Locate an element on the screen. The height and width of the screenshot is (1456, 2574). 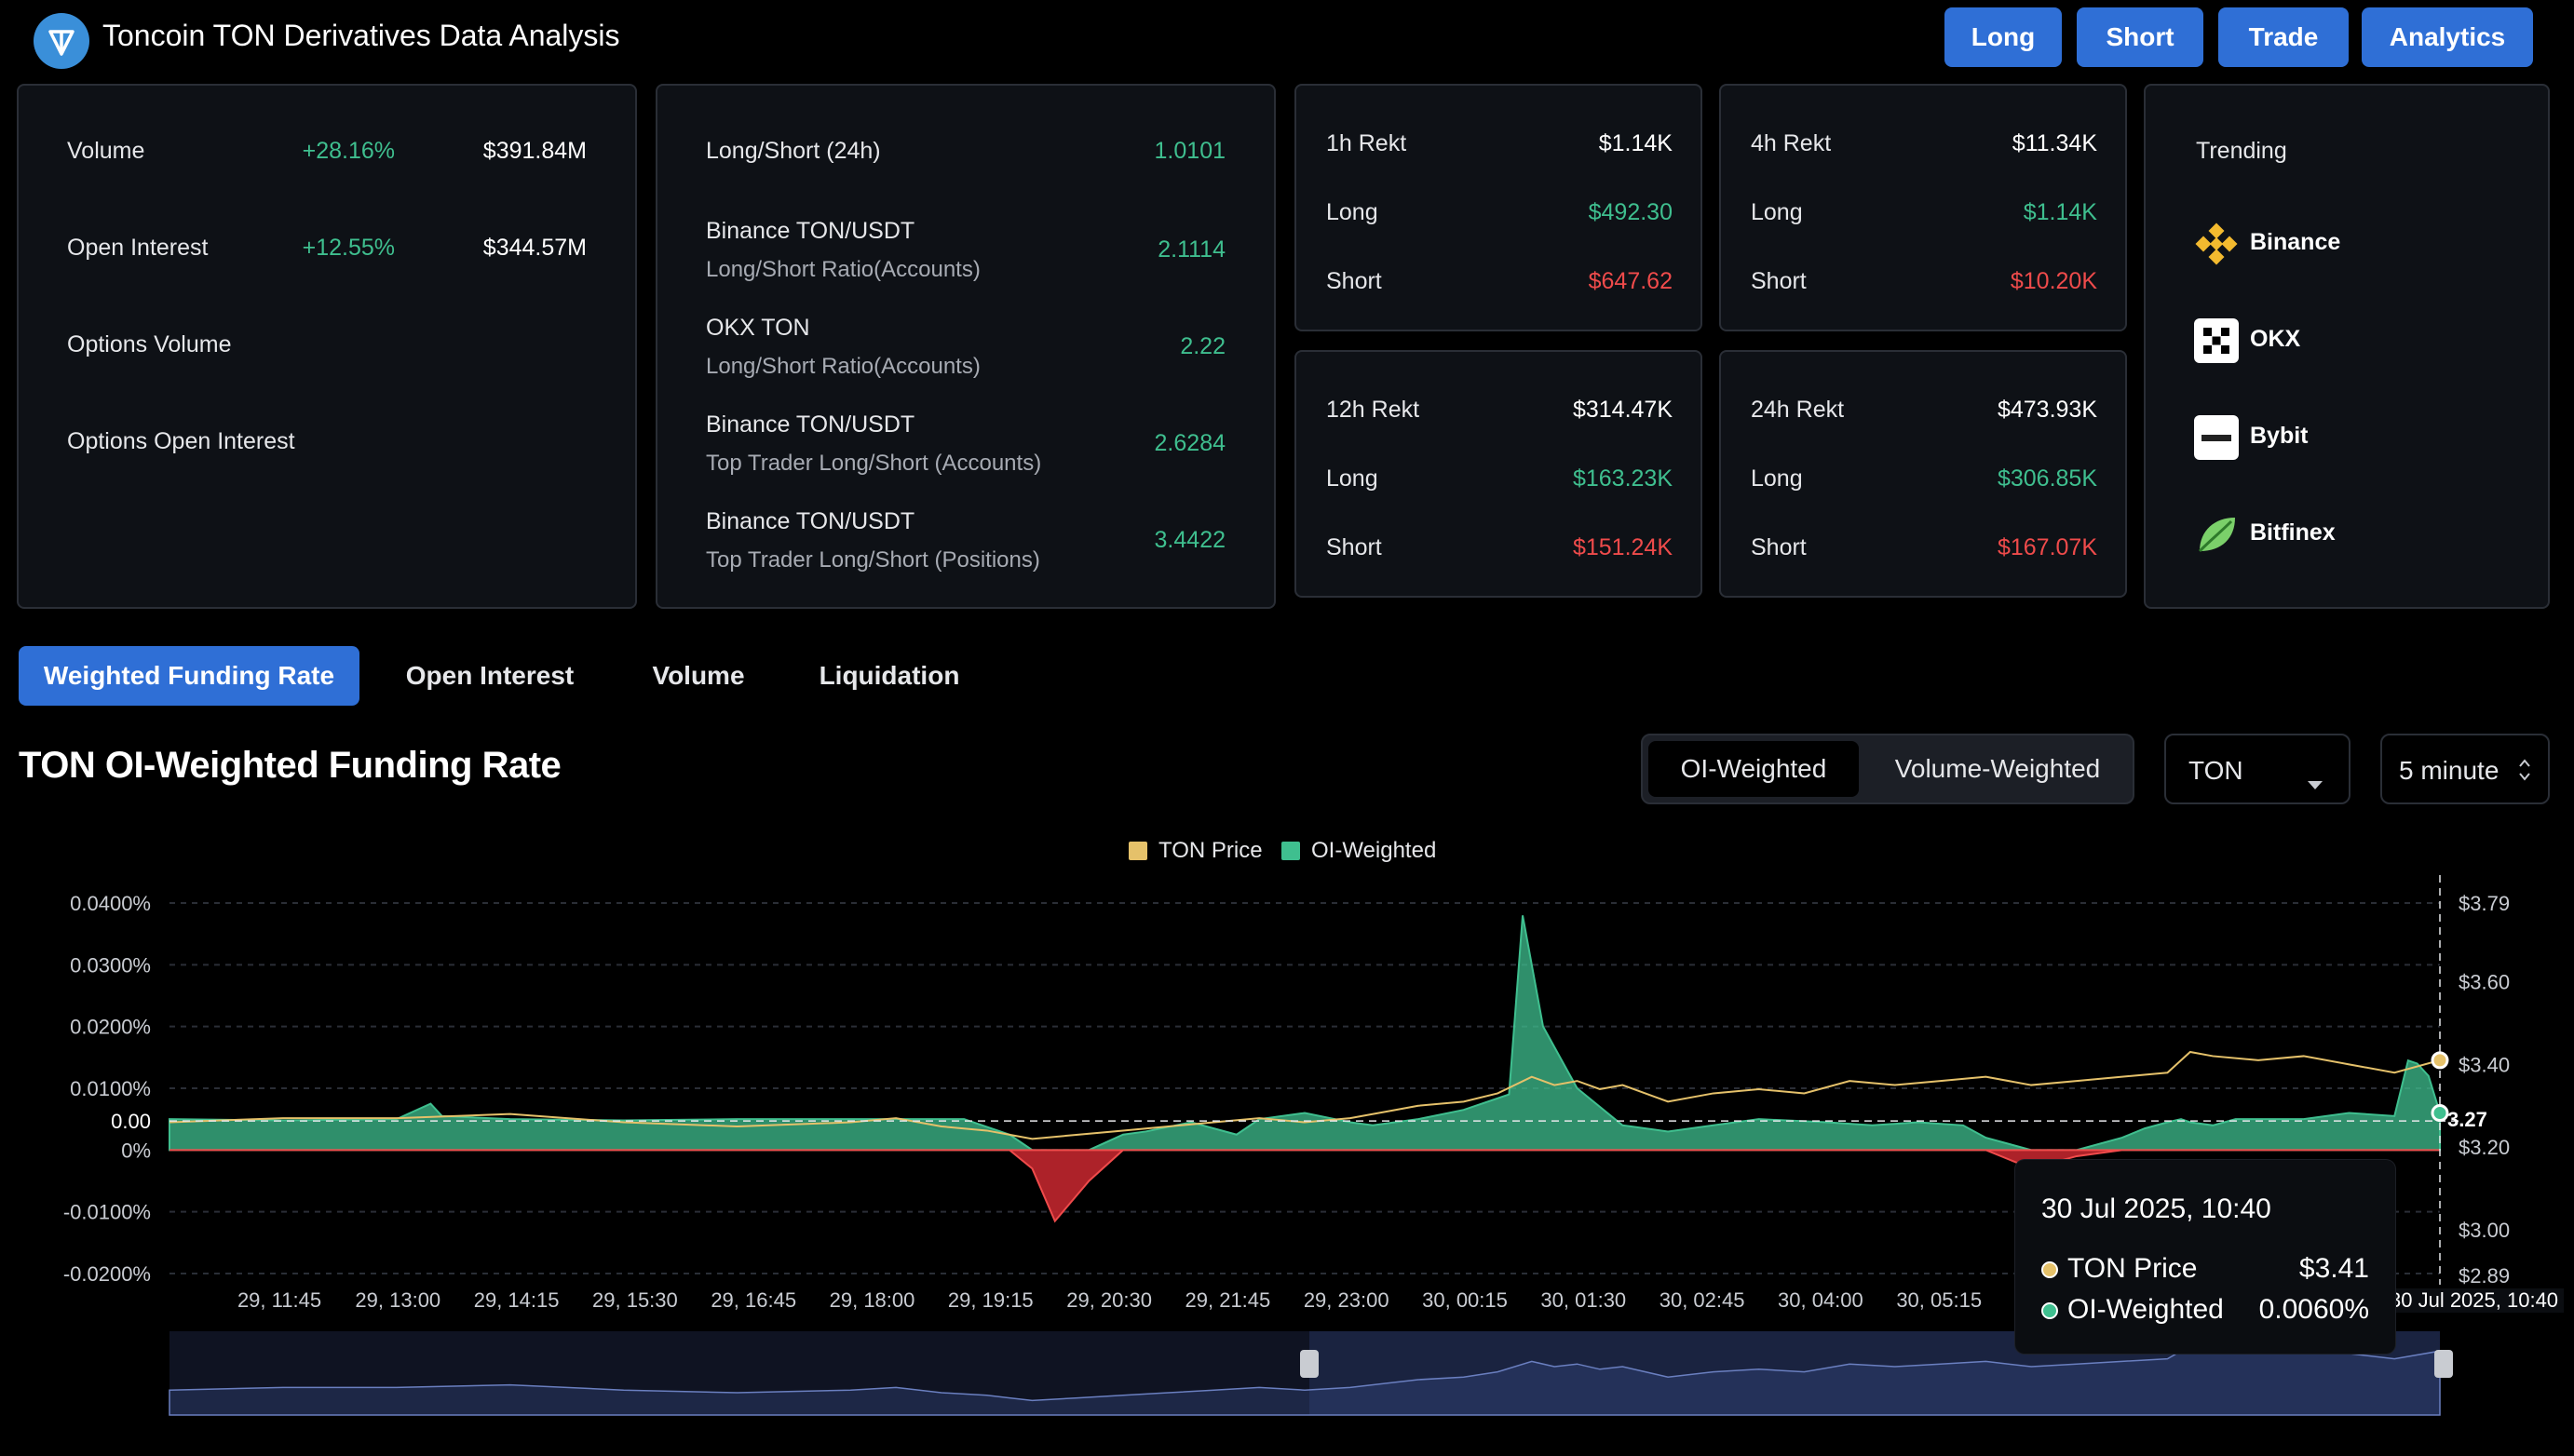
trending-item-label: Bitfinex is located at coordinates (2293, 532).